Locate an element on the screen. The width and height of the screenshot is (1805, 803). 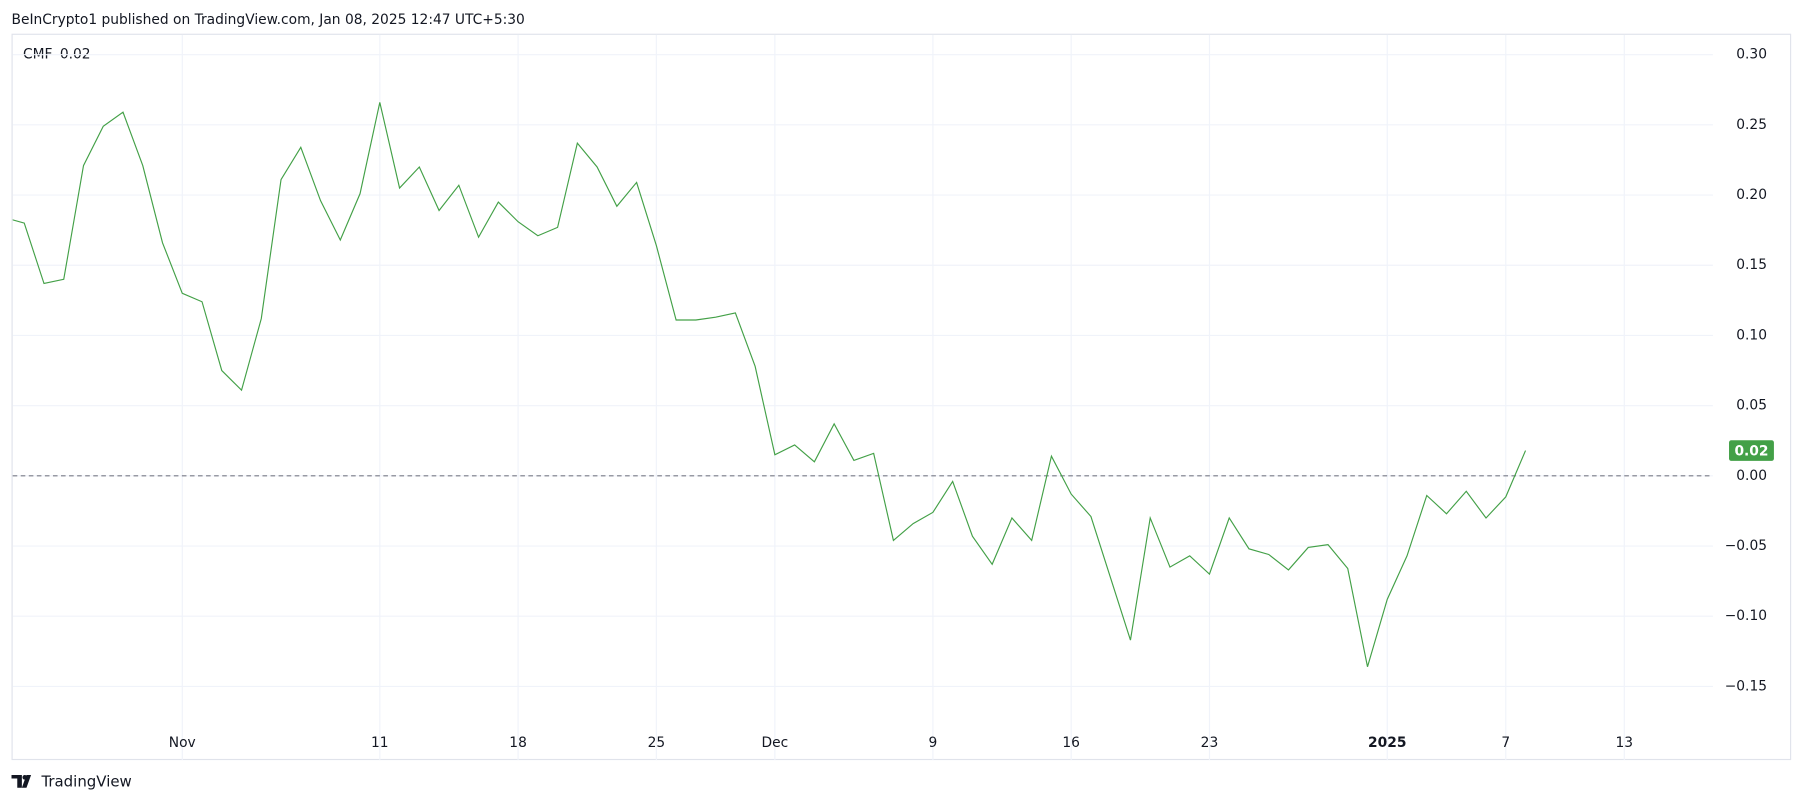
y-tick-label: 0.20 is located at coordinates (1751, 195).